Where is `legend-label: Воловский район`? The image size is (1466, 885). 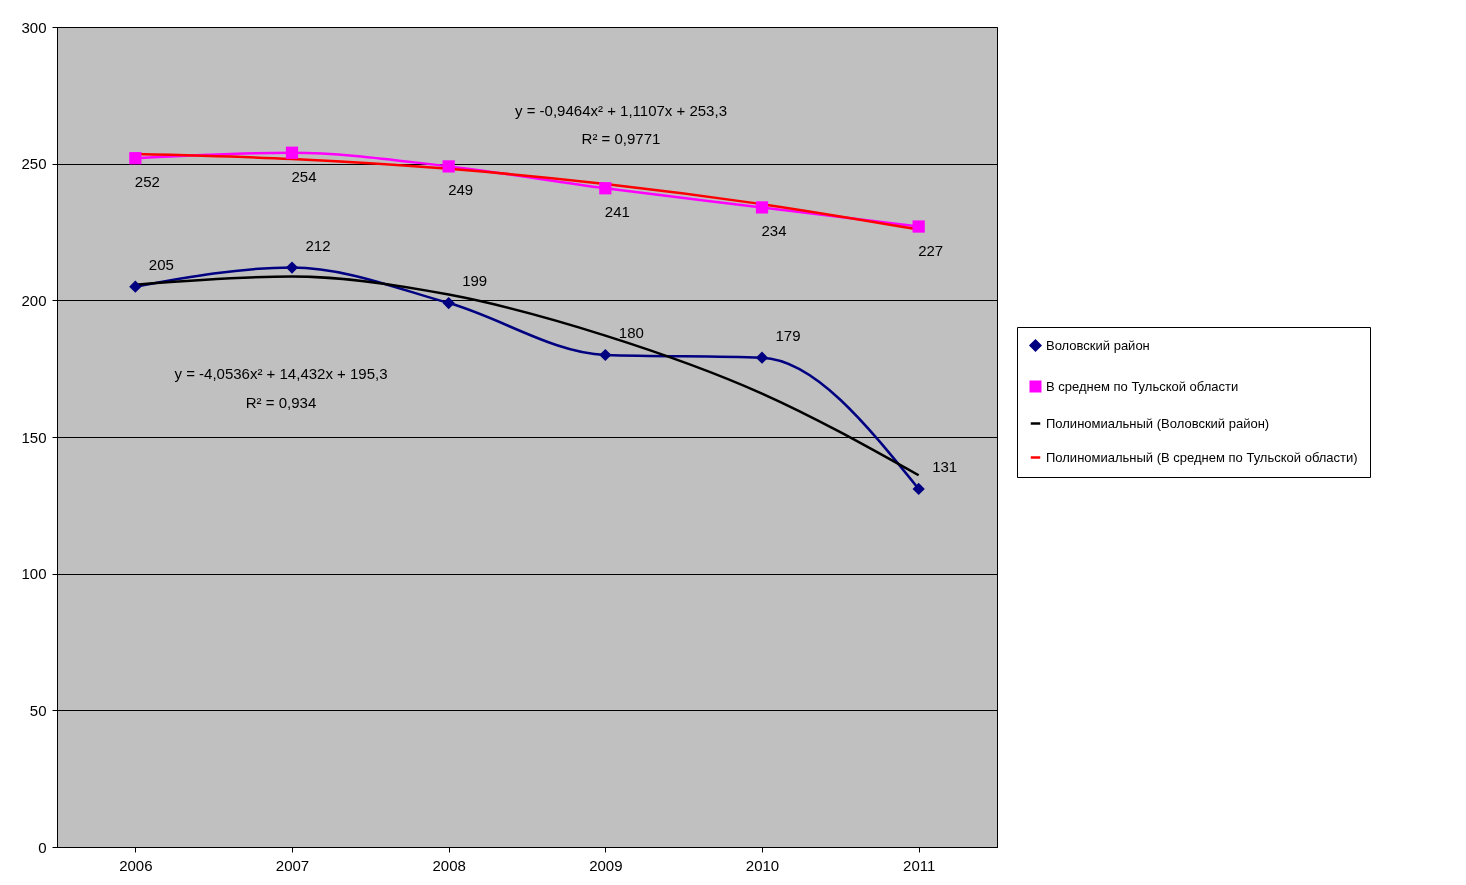 legend-label: Воловский район is located at coordinates (1098, 345).